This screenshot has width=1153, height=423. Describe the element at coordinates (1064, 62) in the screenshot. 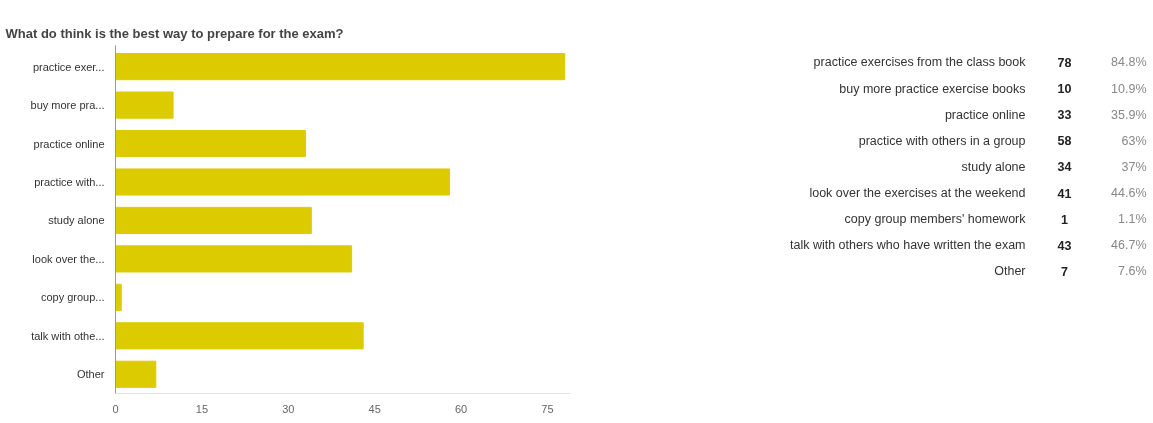

I see `data-label: 78` at that location.